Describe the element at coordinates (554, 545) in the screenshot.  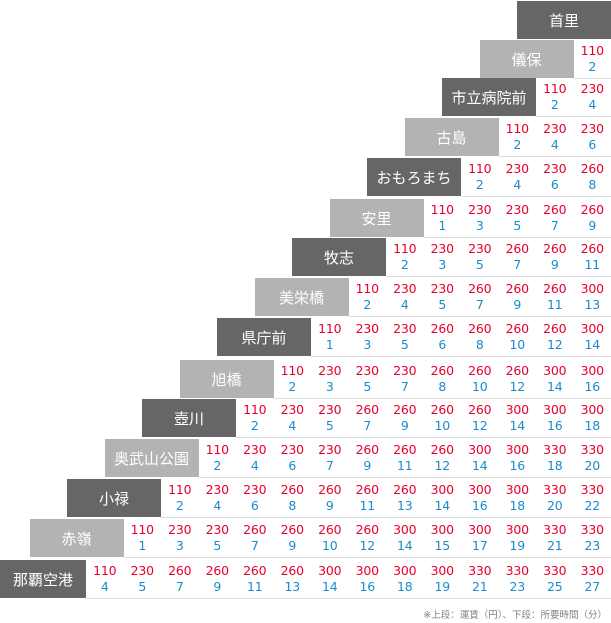
I see `time-value: 21` at that location.